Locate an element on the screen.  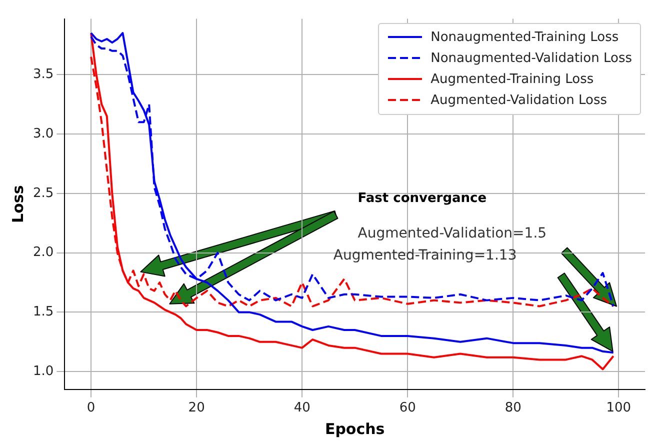
x-tick-label: 20 is located at coordinates (196, 408).